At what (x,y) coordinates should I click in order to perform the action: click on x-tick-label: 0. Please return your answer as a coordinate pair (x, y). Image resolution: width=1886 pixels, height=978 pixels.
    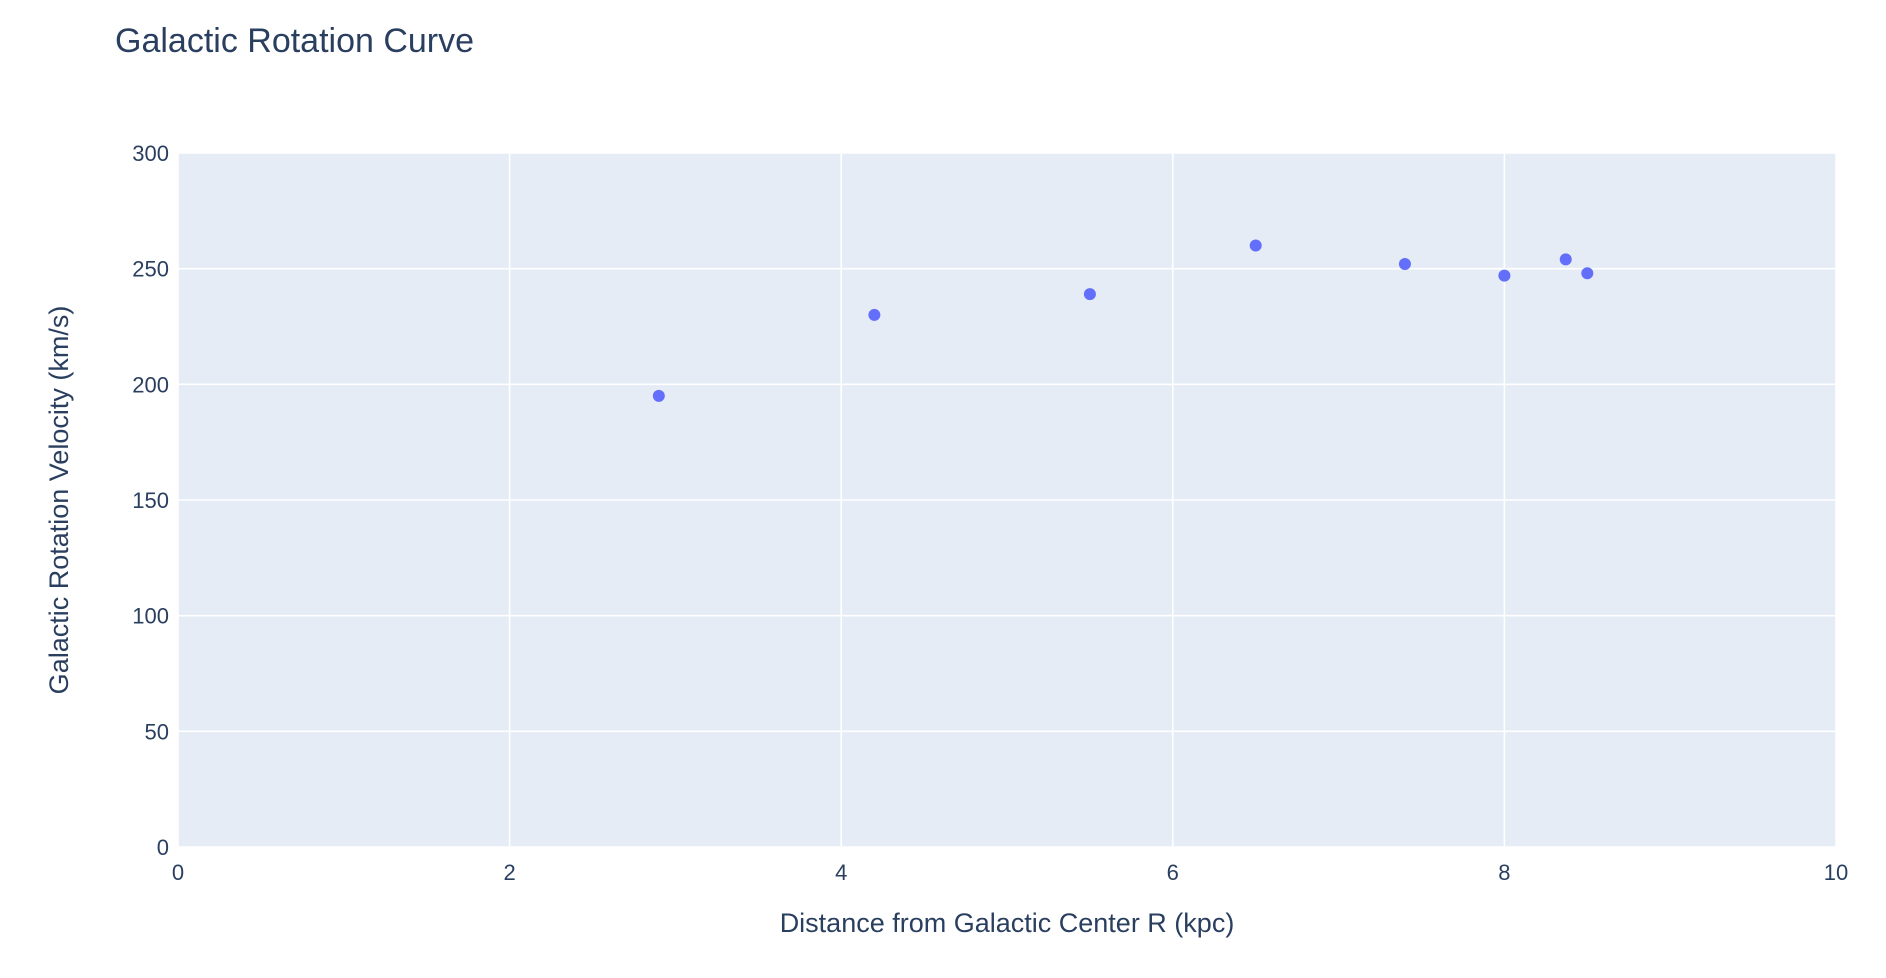
    Looking at the image, I should click on (178, 872).